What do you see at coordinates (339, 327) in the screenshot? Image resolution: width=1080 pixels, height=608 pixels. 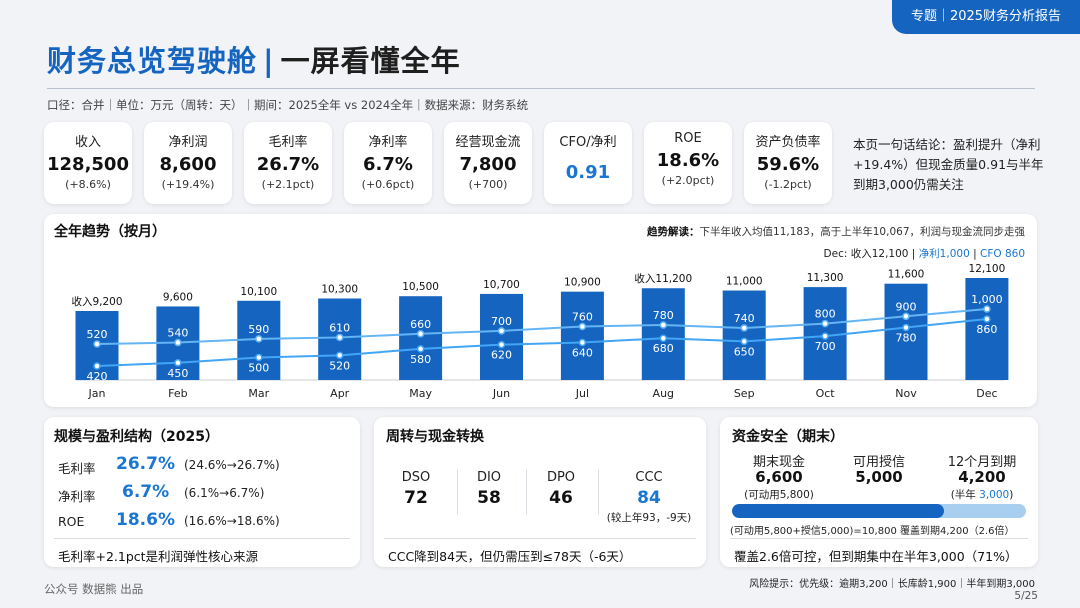 I see `net-profit-label: 610` at bounding box center [339, 327].